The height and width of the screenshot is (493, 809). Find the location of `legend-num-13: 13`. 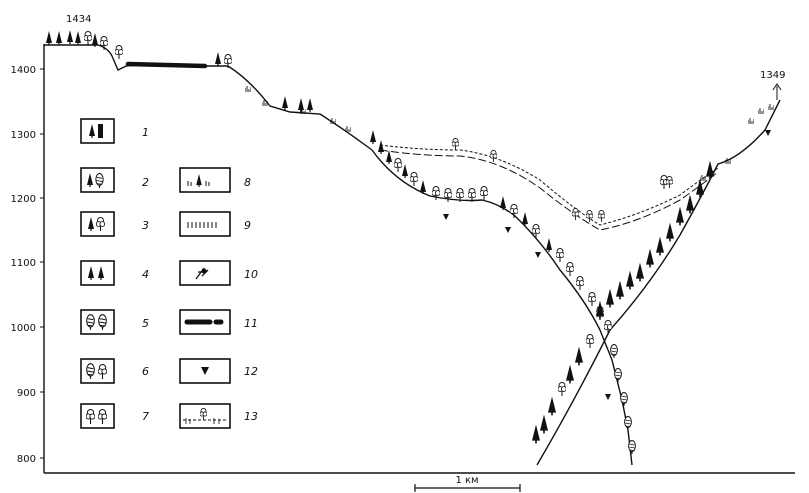

legend-num-13: 13 is located at coordinates (251, 416).